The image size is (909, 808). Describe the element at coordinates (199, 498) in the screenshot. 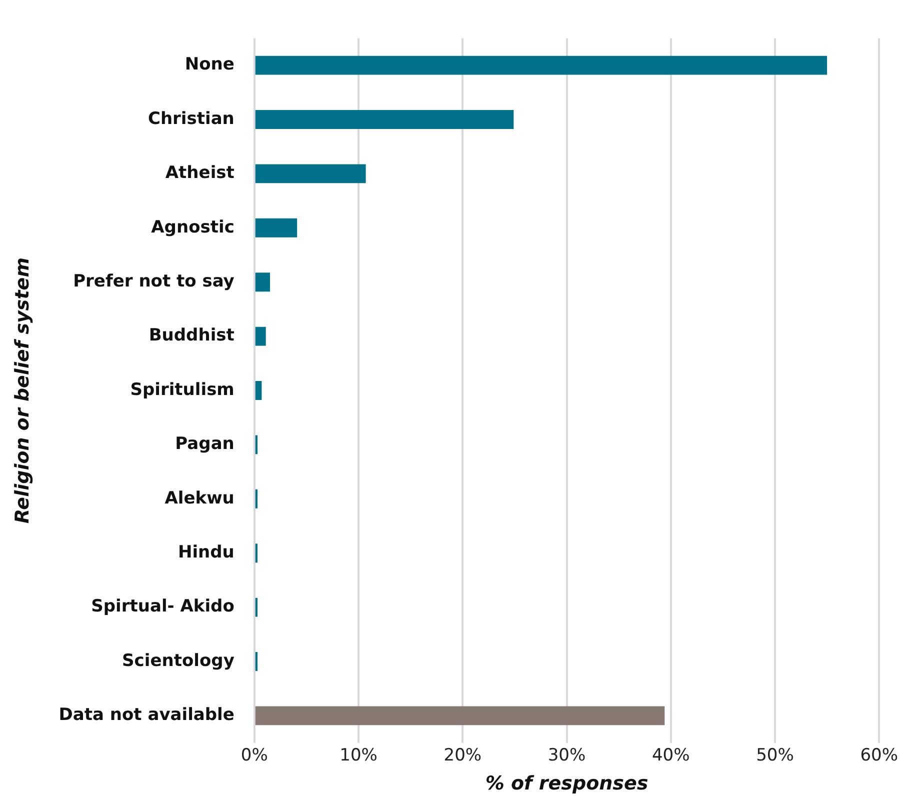

I see `y-tick-label: Alekwu` at that location.